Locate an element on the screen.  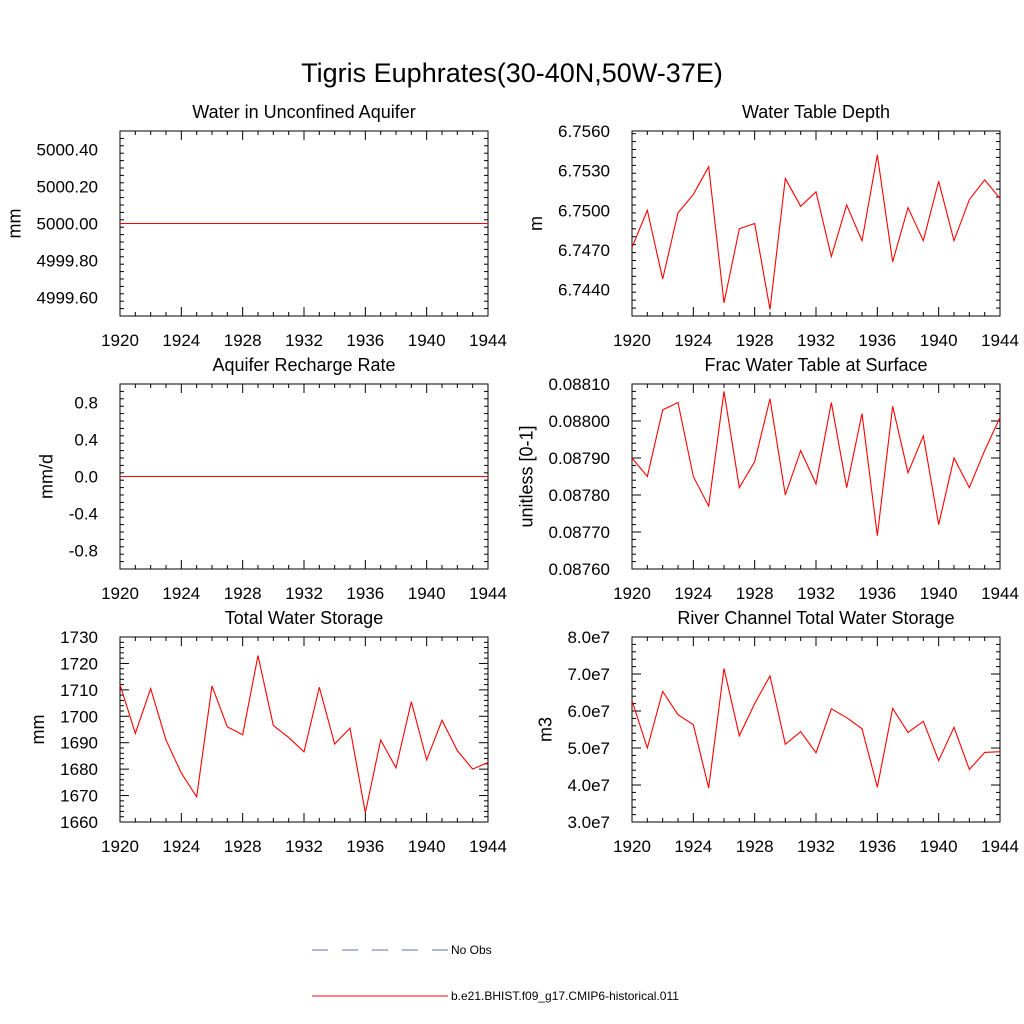
y-tick-label: 4999.60 is located at coordinates (67, 298).